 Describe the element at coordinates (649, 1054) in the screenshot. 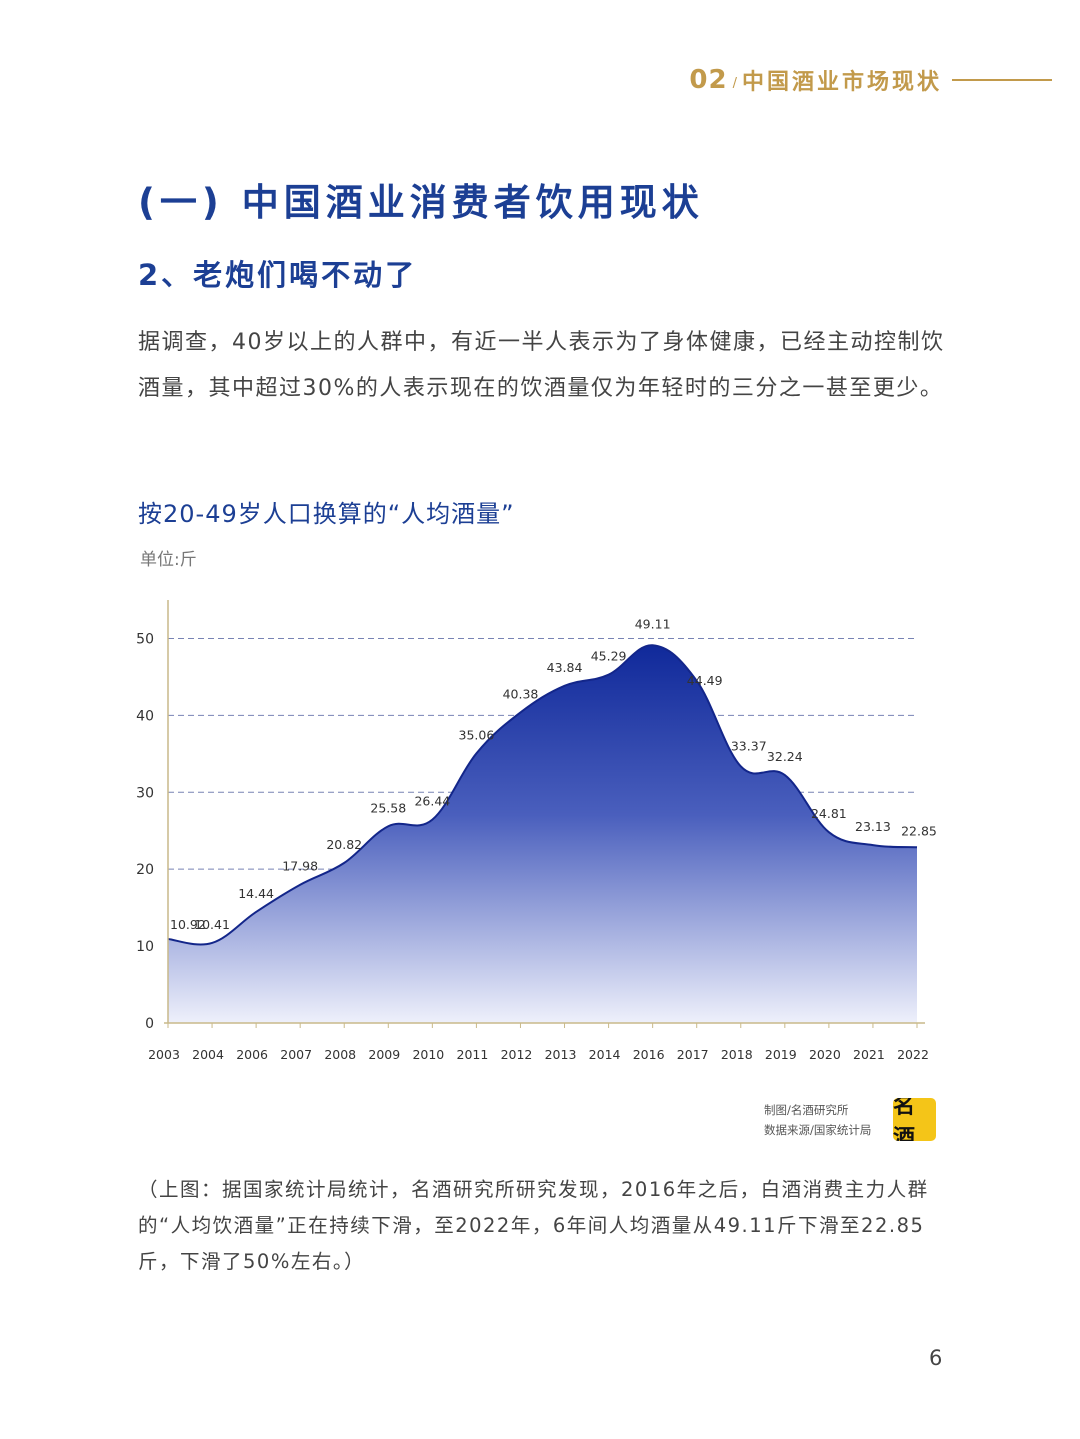

I see `x-tick-label: 2016` at that location.